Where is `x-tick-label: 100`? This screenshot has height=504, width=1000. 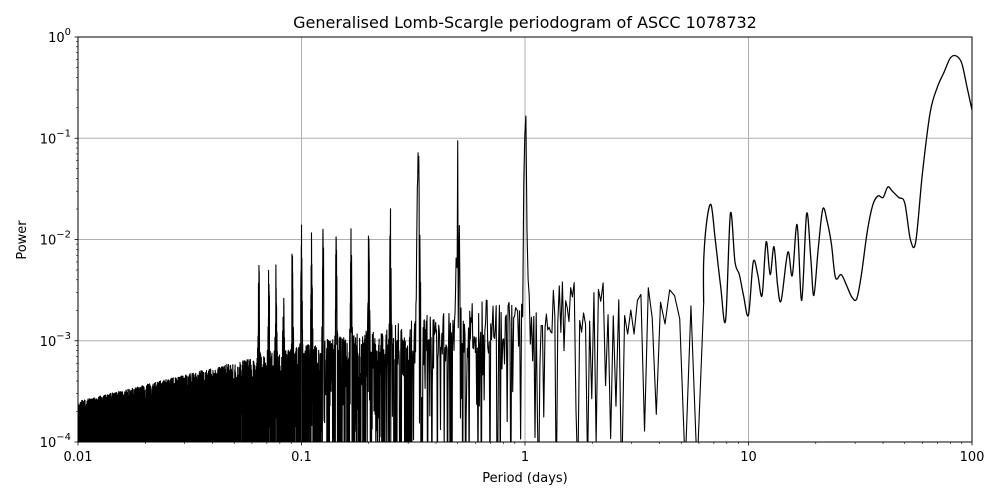 x-tick-label: 100 is located at coordinates (972, 457).